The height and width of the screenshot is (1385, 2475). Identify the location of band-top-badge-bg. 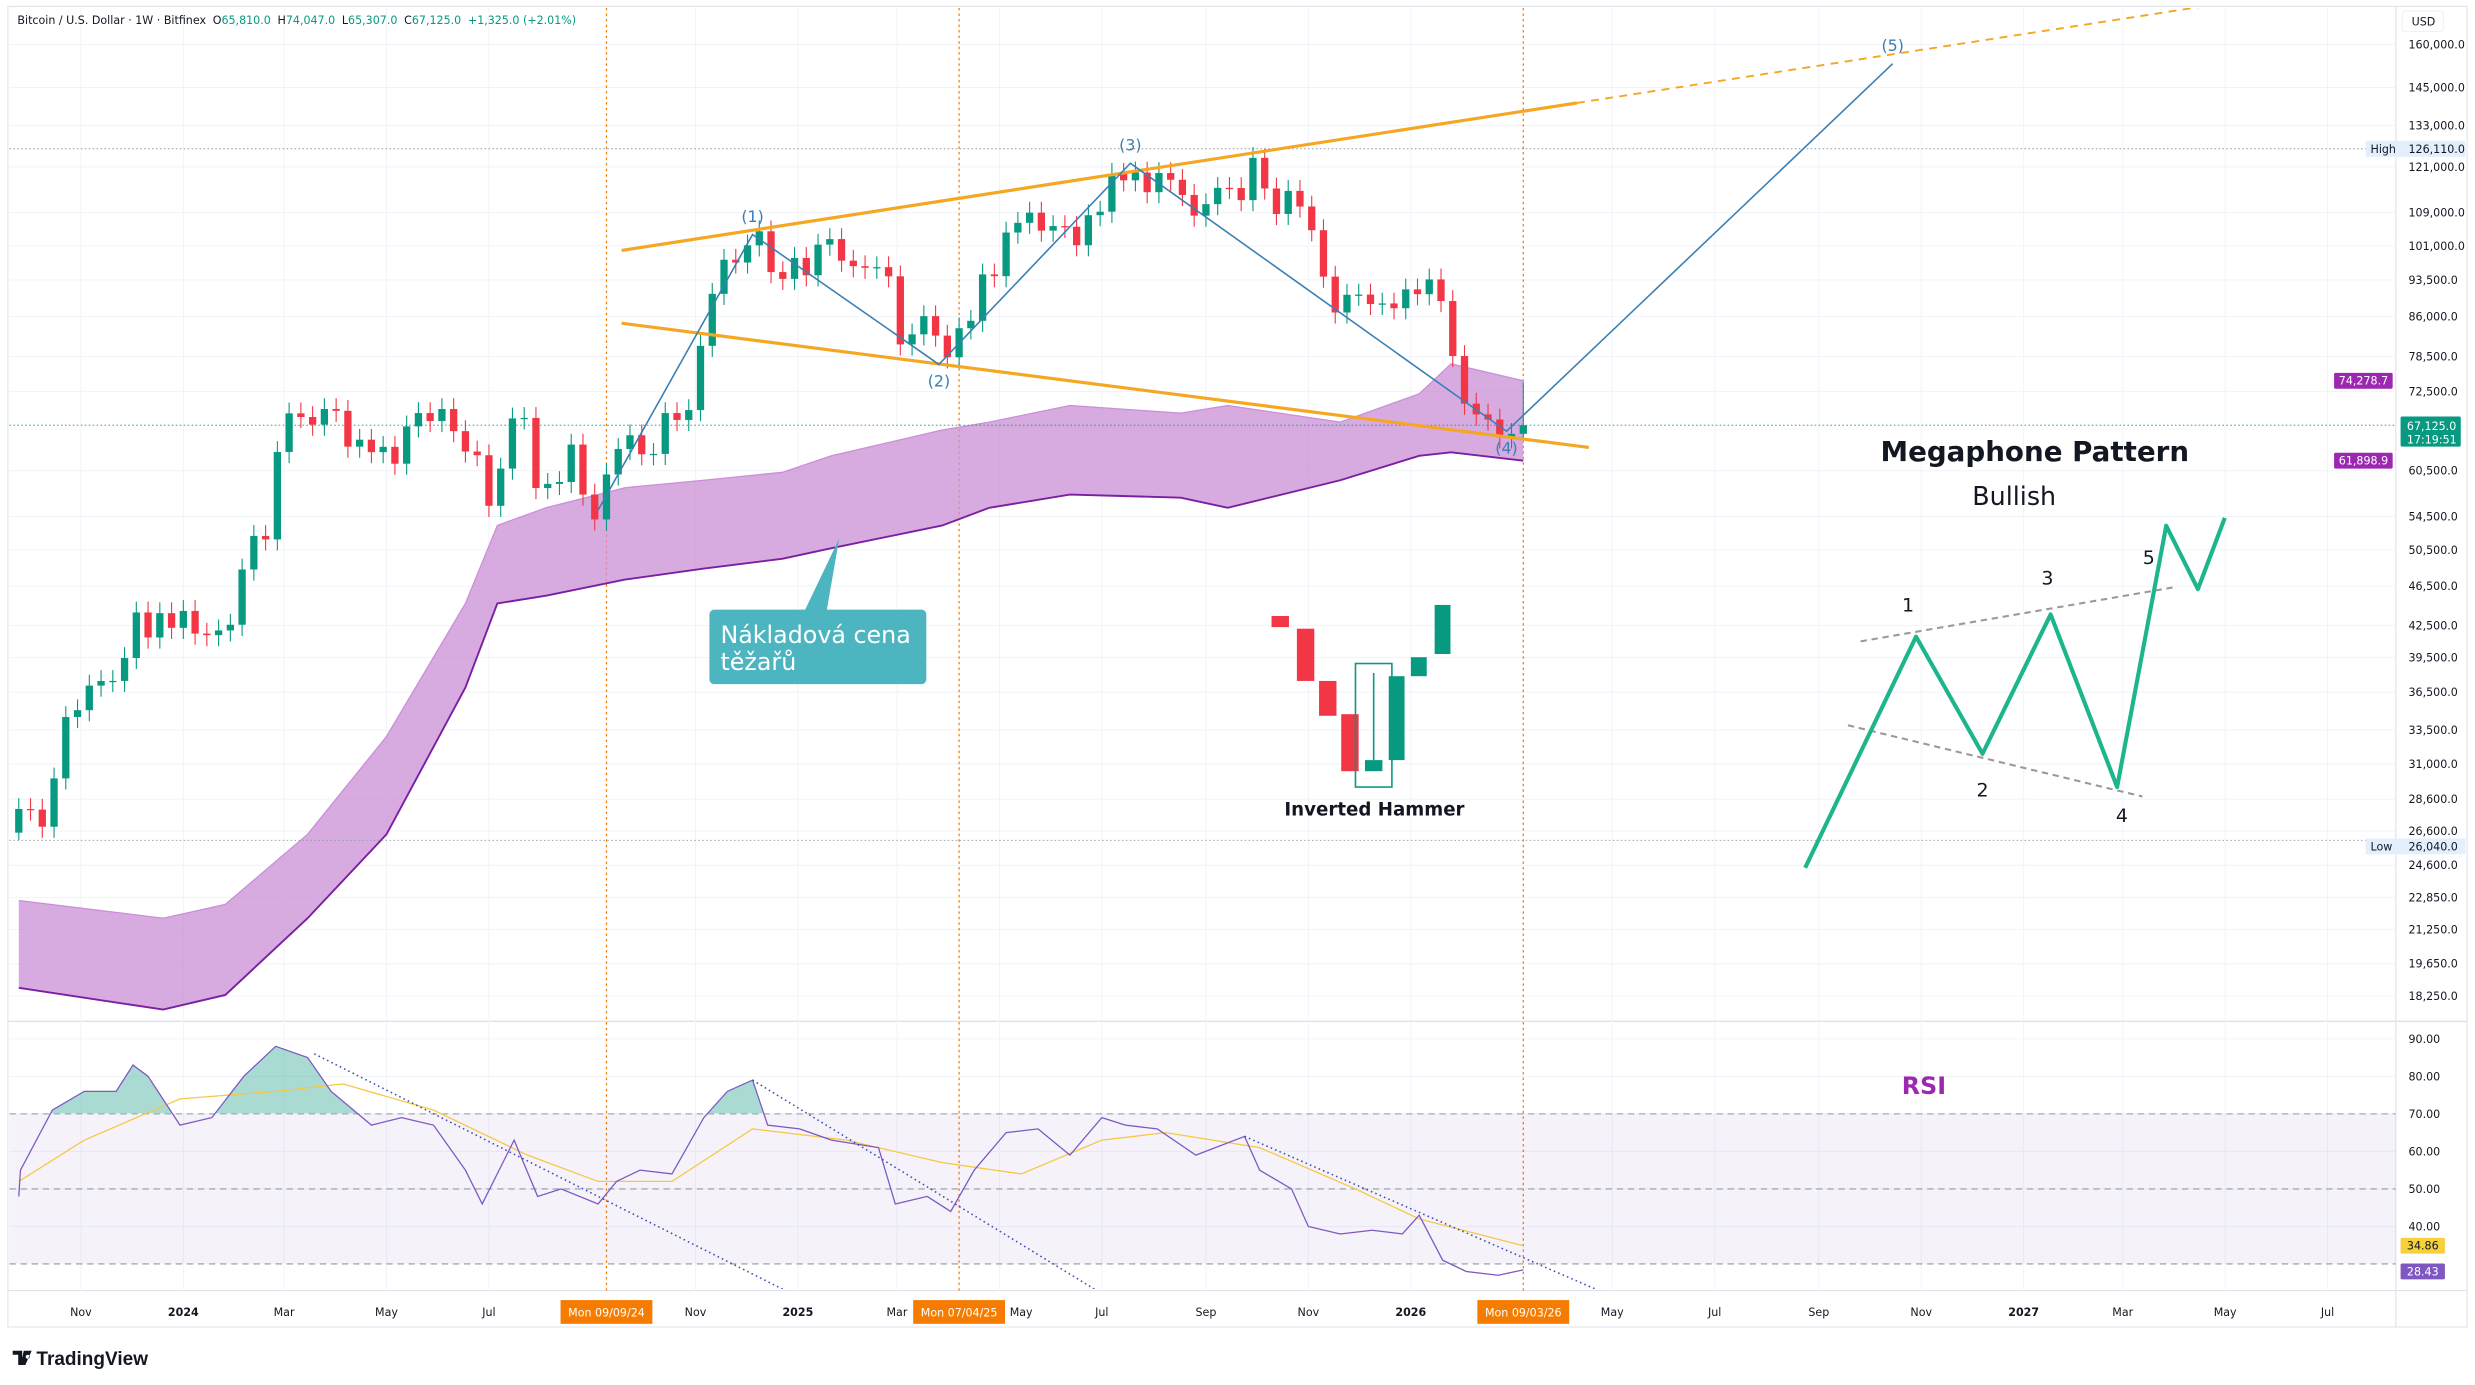
(2363, 380).